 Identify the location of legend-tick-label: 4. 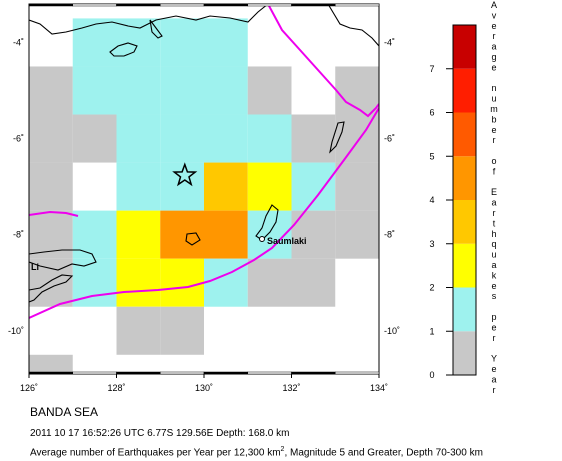
(431, 200).